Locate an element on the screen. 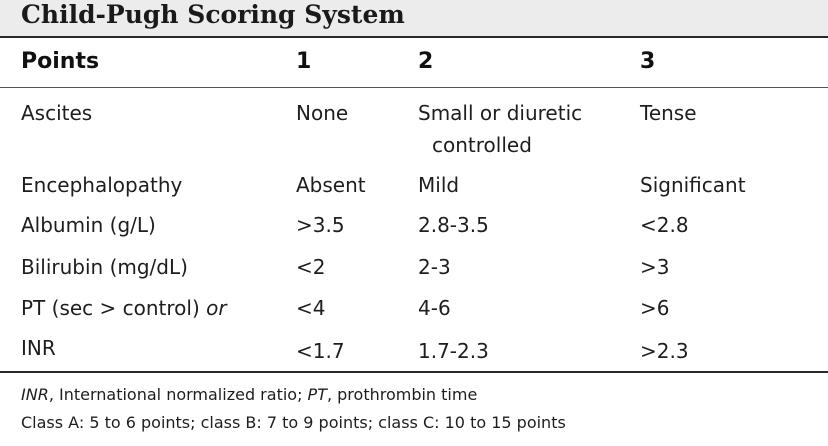 Image resolution: width=828 pixels, height=446 pixels. row-value-1: Absent is located at coordinates (331, 185).